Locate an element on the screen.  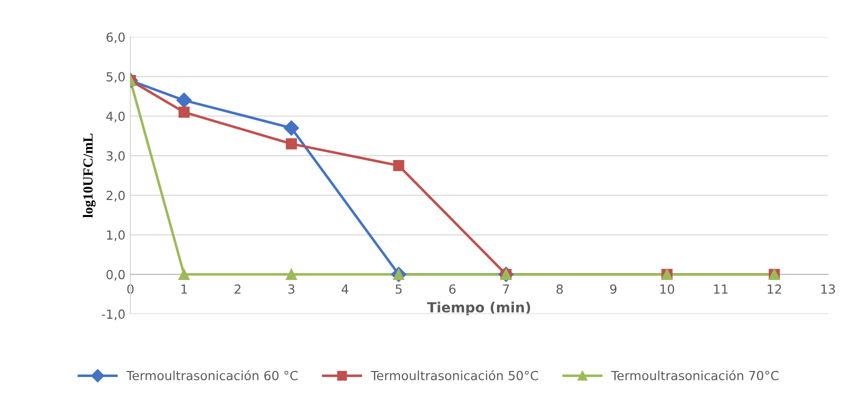
y-tick-label: 6,0 is located at coordinates (115, 38).